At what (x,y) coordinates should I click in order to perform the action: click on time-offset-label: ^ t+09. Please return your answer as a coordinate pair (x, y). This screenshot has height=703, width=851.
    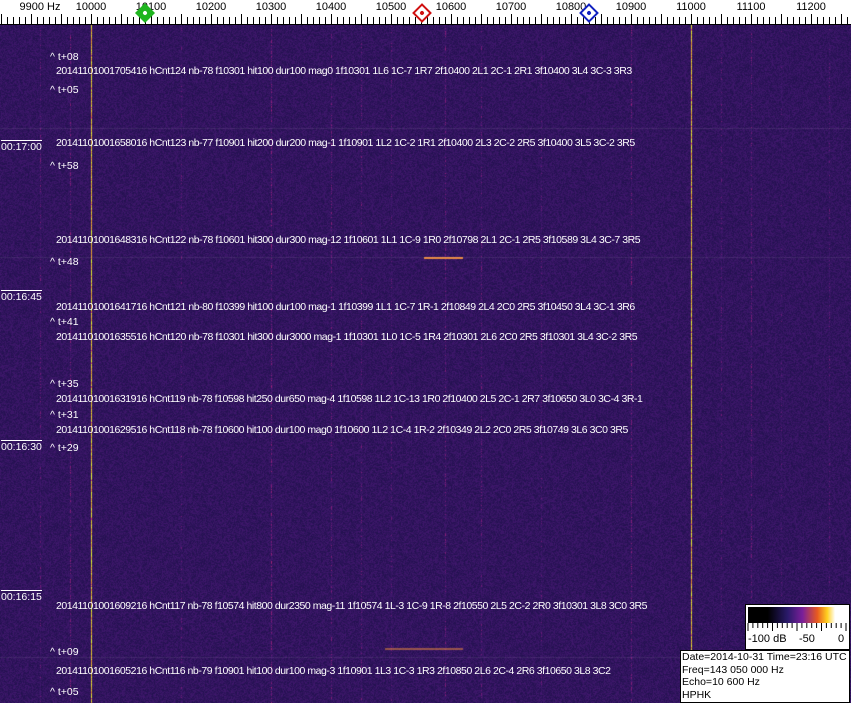
    Looking at the image, I should click on (64, 652).